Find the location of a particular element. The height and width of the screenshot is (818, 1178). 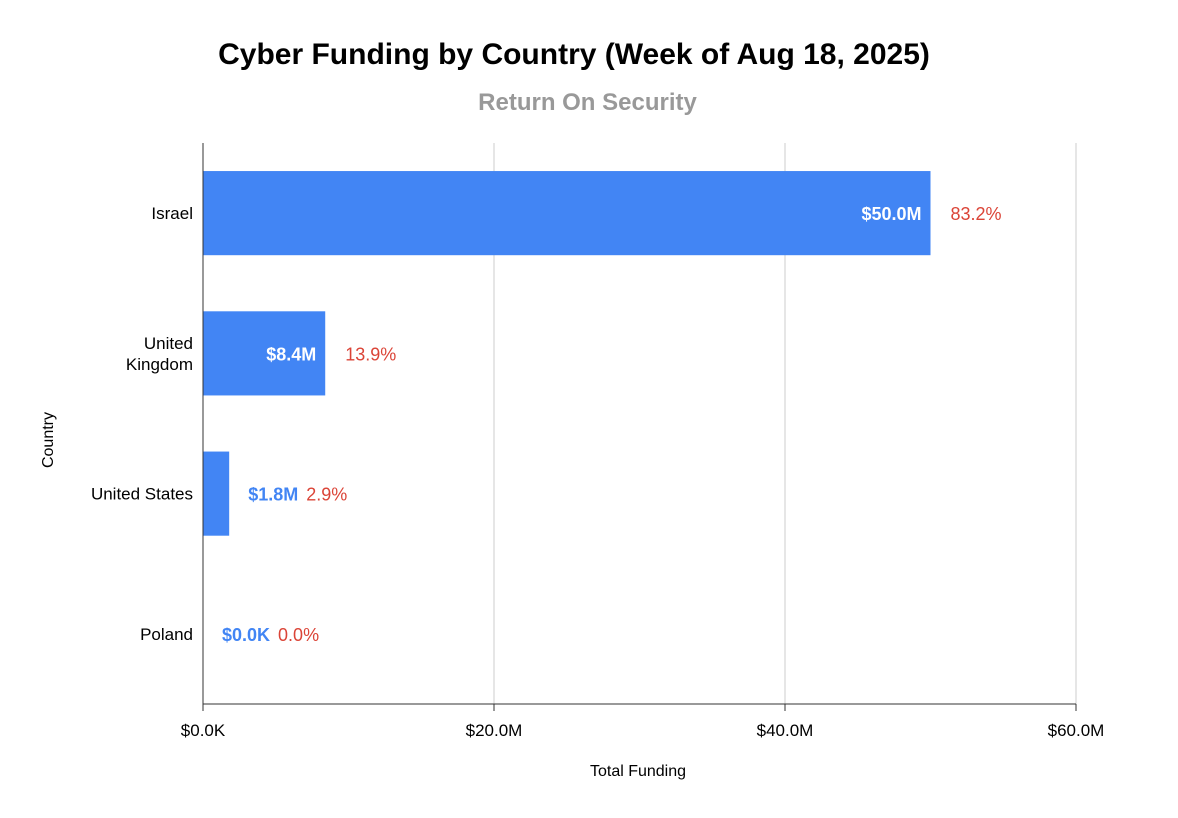

y-tick-label: United Kingdom is located at coordinates (159, 354).